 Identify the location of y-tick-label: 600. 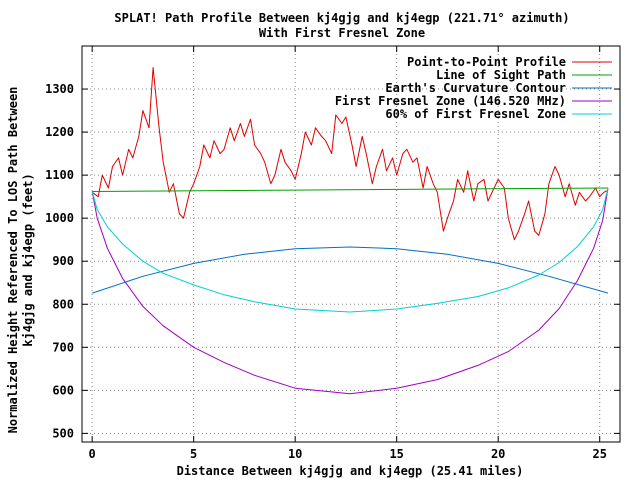
(63, 390).